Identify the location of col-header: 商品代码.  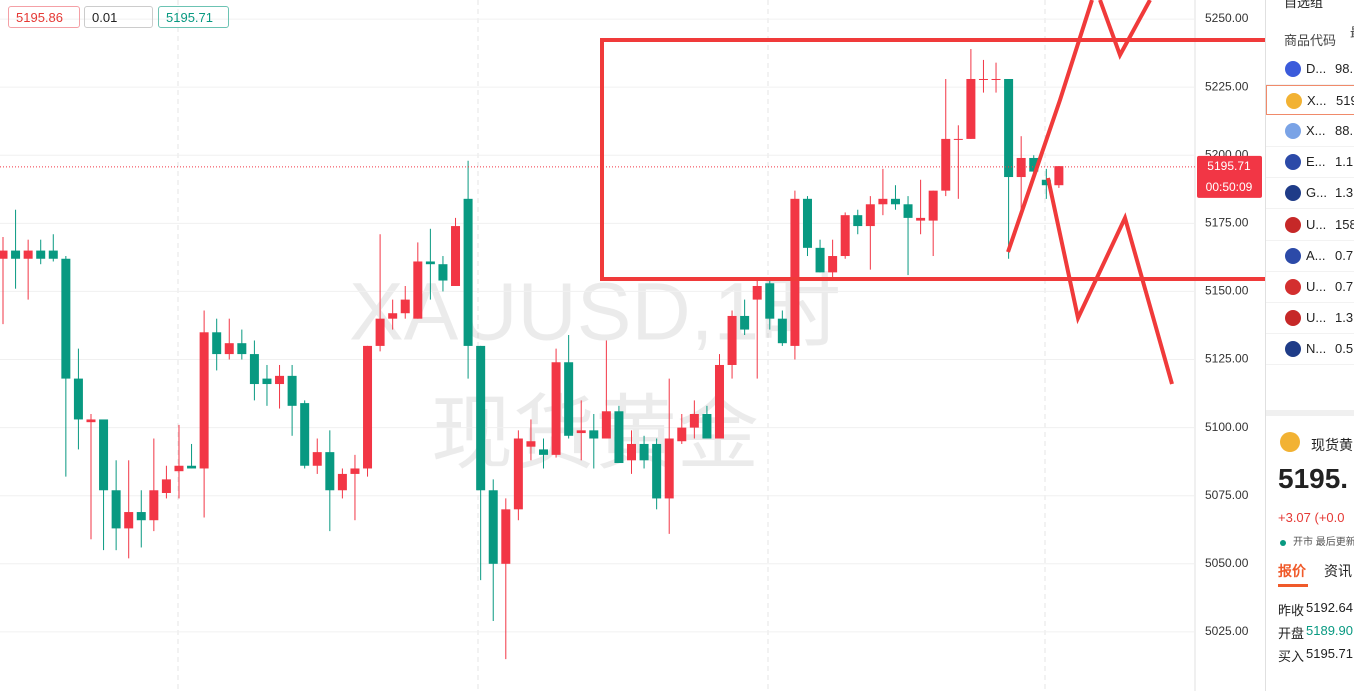
(1310, 40).